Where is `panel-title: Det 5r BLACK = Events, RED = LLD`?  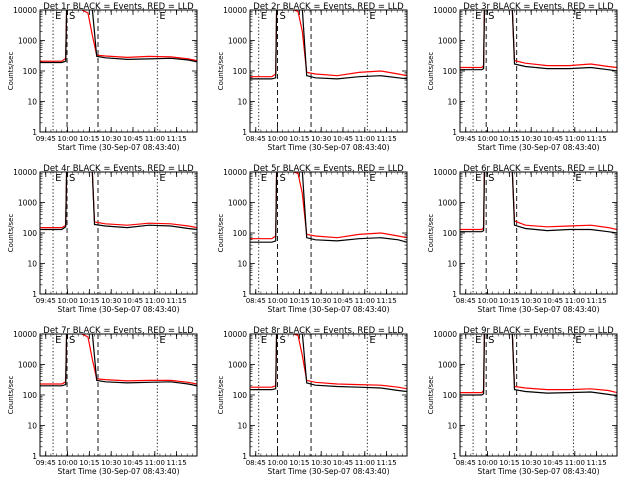 panel-title: Det 5r BLACK = Events, RED = LLD is located at coordinates (328, 169).